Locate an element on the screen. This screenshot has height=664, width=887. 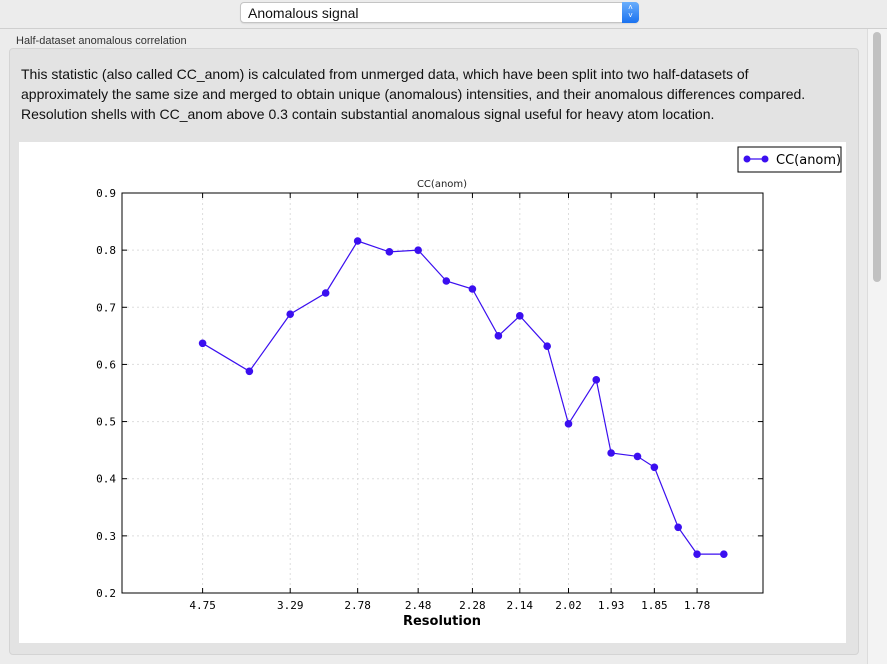
y-tick-label: 0.3 is located at coordinates (106, 536).